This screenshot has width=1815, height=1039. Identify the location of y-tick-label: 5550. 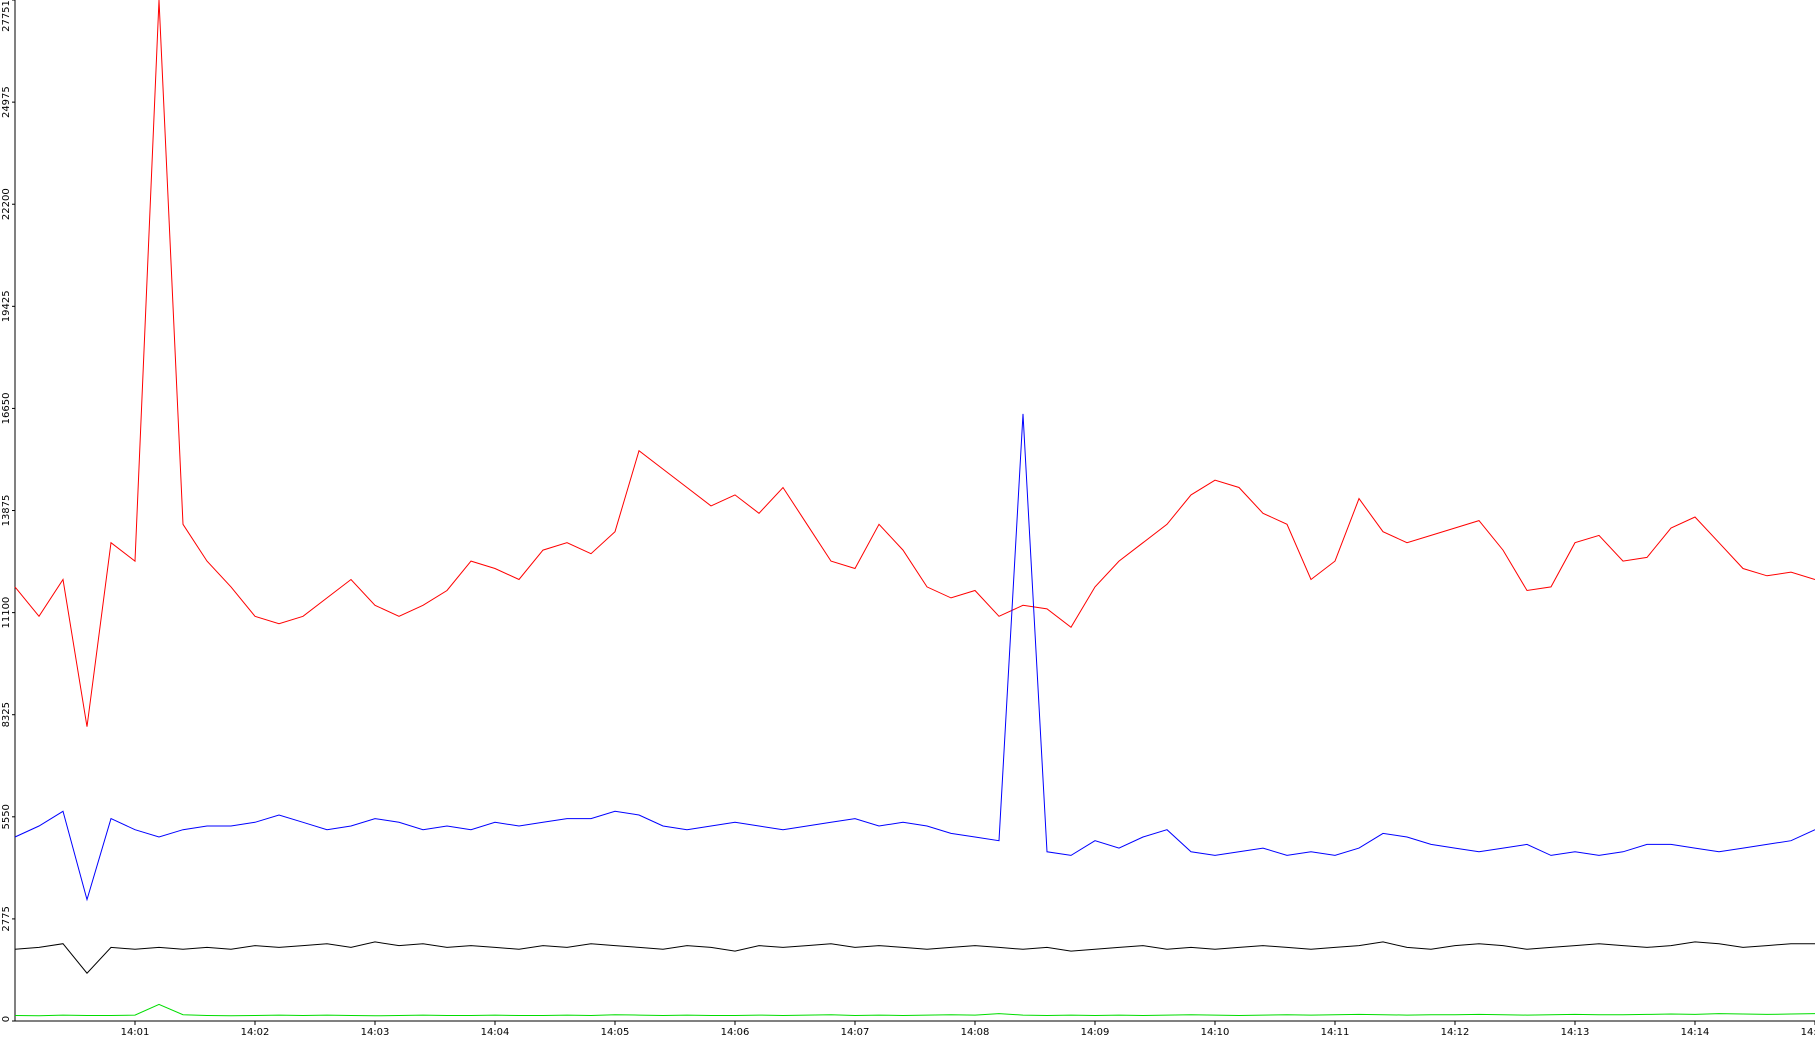
(6, 816).